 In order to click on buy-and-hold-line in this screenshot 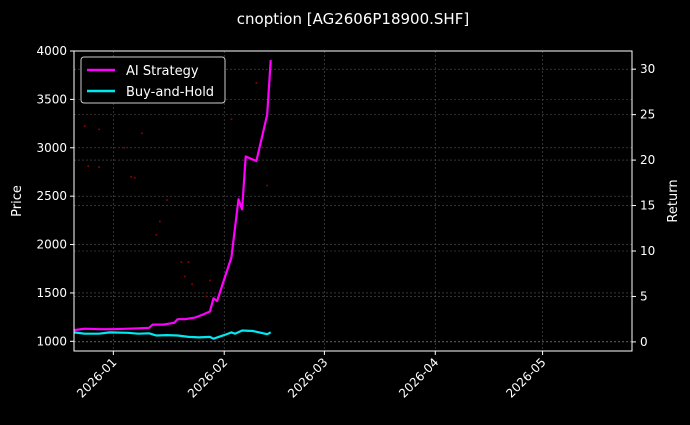, I will do `click(172, 334)`.